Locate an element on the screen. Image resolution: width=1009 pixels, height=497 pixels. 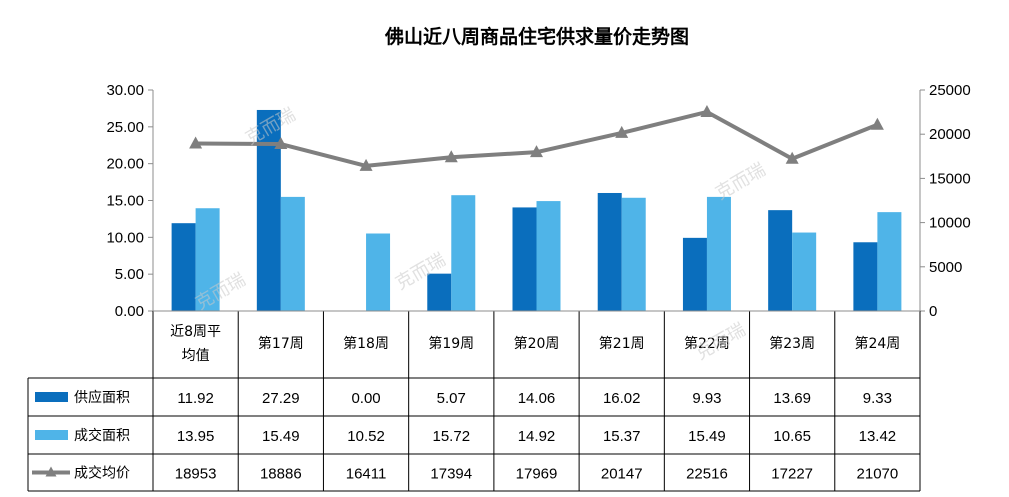
left-tick-label: 15.00 is located at coordinates (125, 201).